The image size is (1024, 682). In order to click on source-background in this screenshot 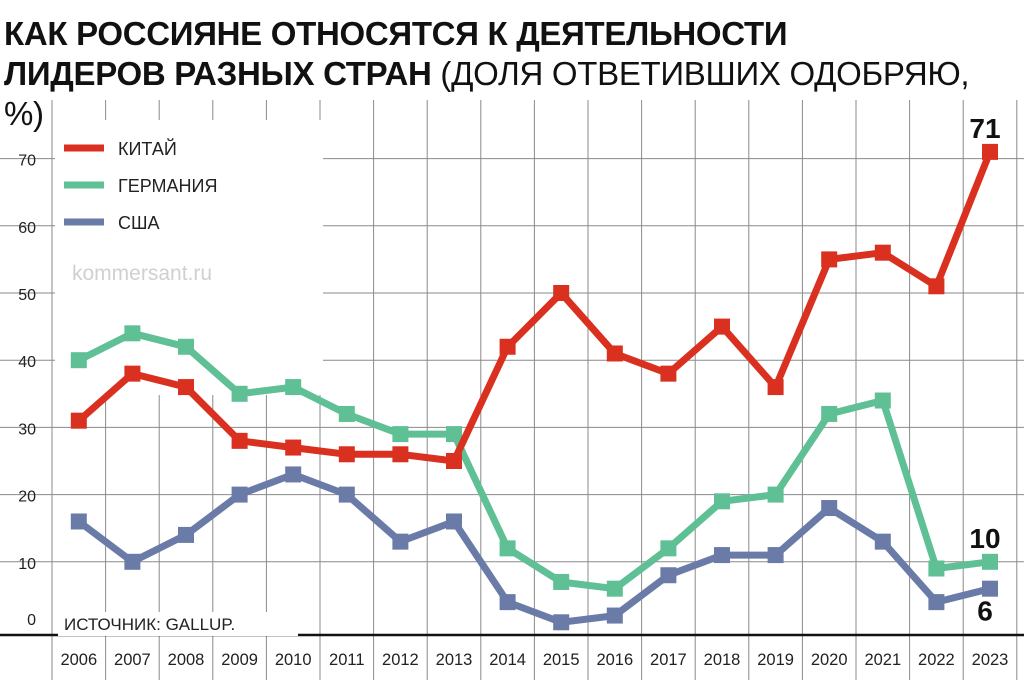, I will do `click(178, 624)`.